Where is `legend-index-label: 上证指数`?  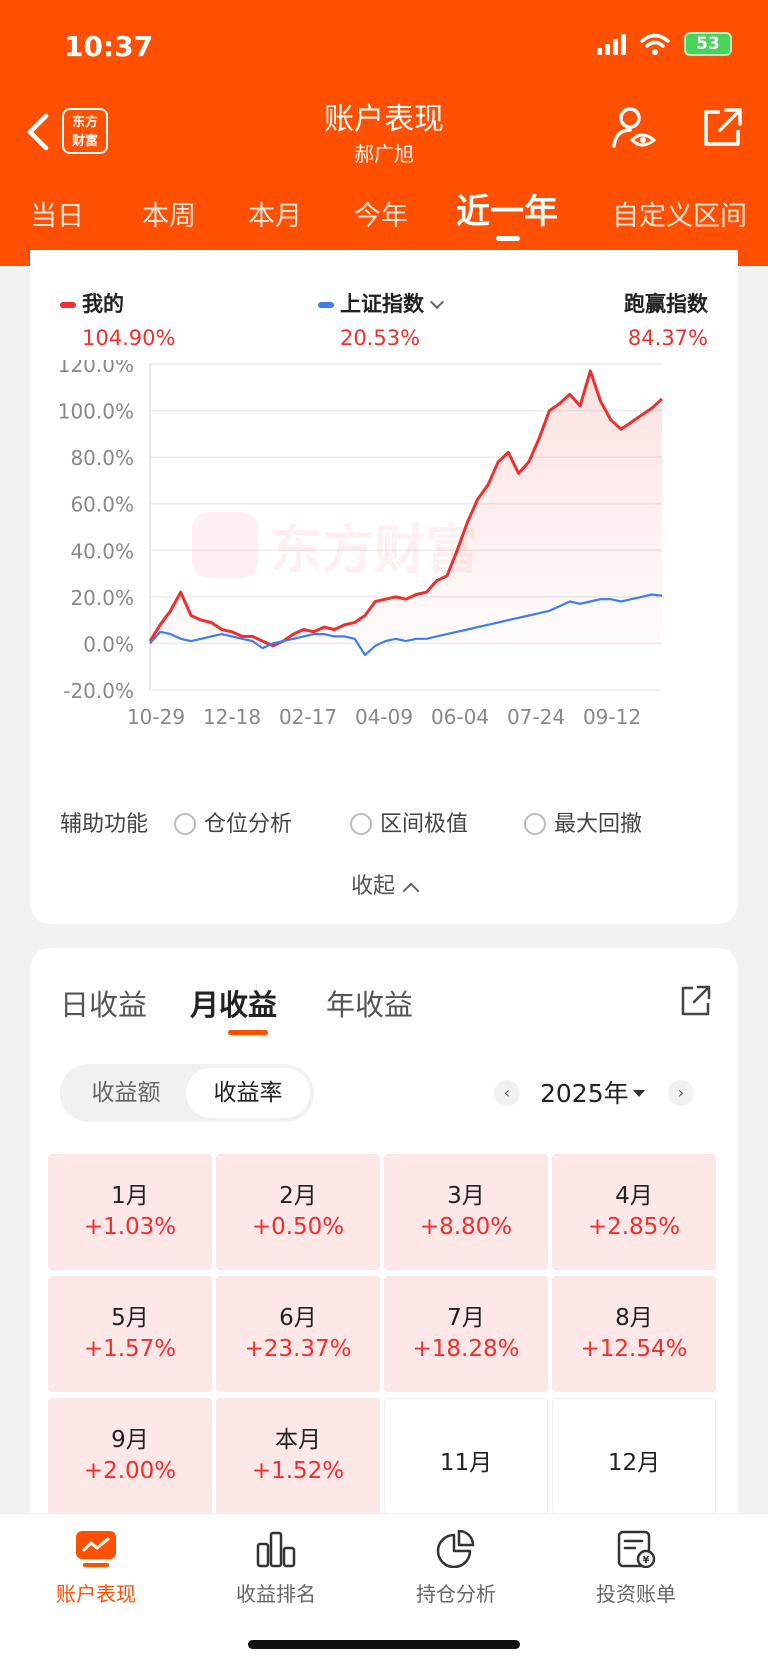 legend-index-label: 上证指数 is located at coordinates (382, 304).